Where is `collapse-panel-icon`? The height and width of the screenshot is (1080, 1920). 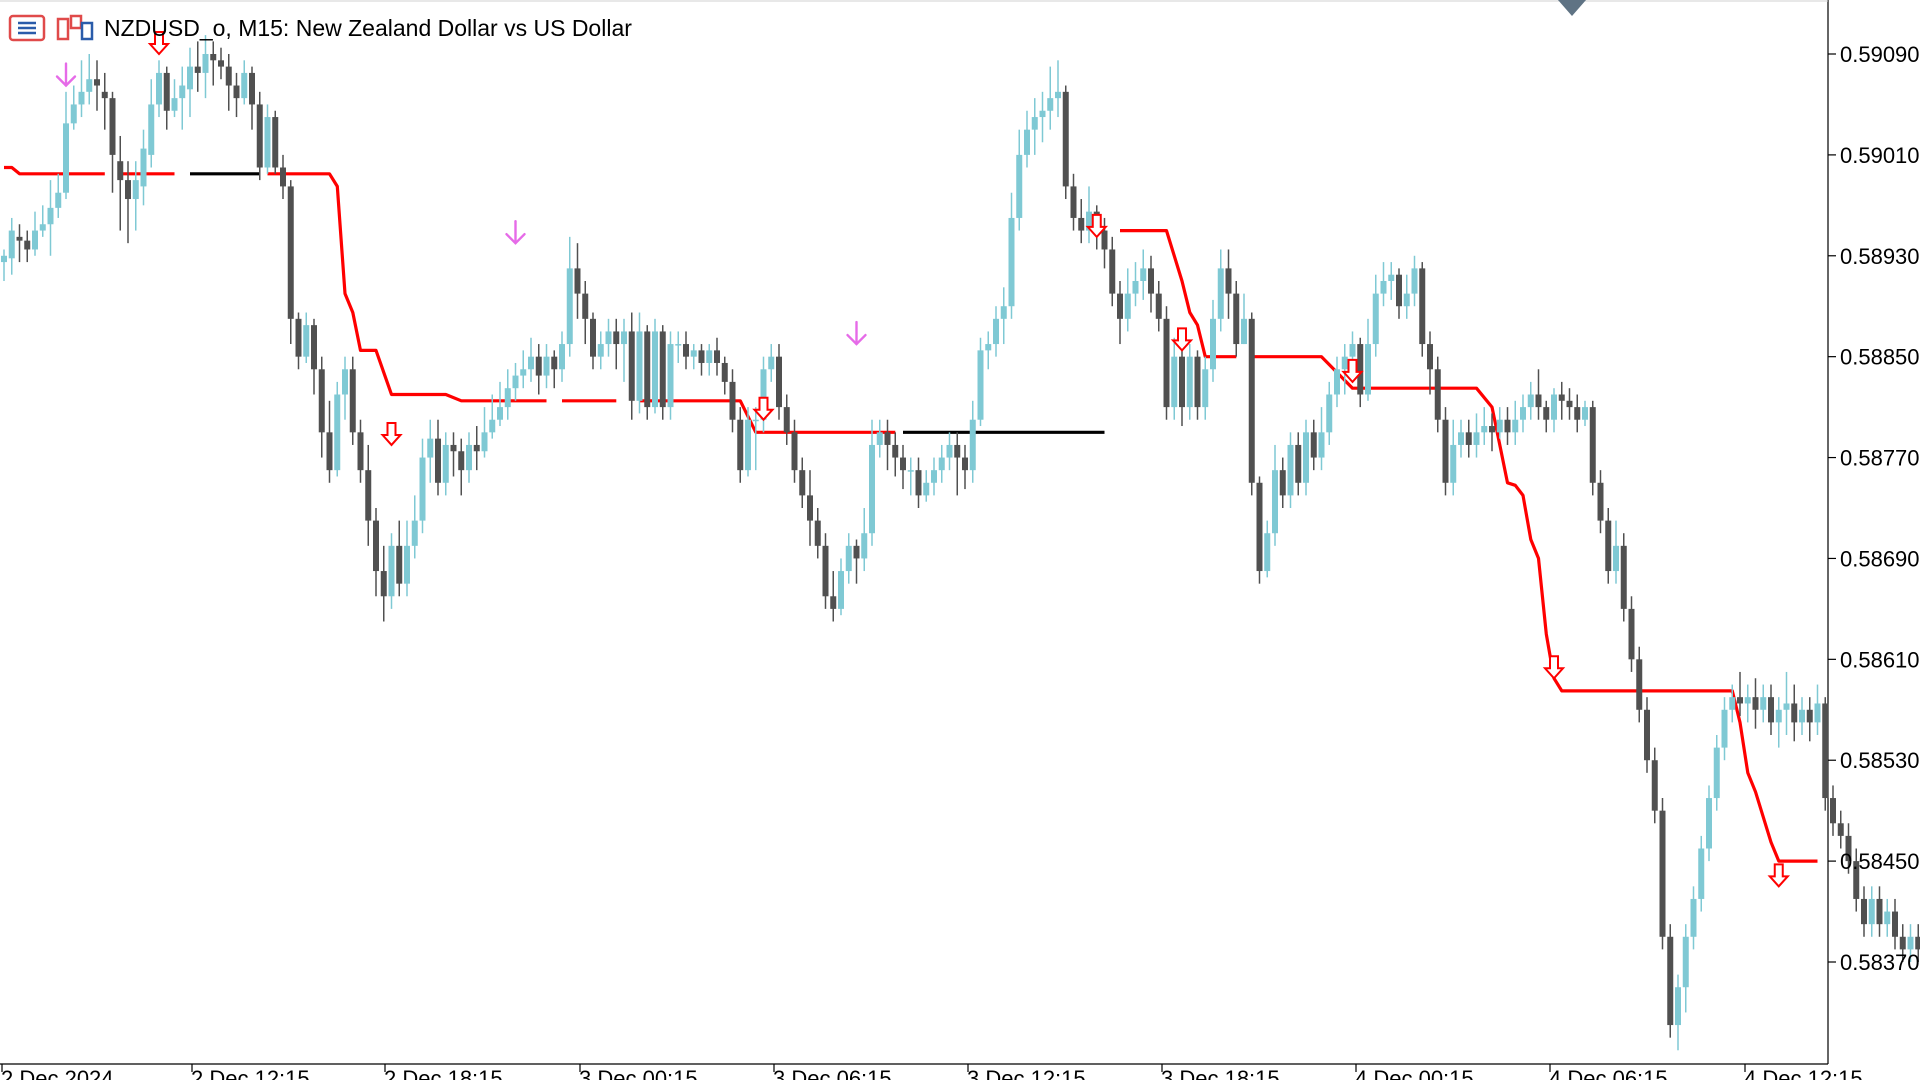 collapse-panel-icon is located at coordinates (1572, 8).